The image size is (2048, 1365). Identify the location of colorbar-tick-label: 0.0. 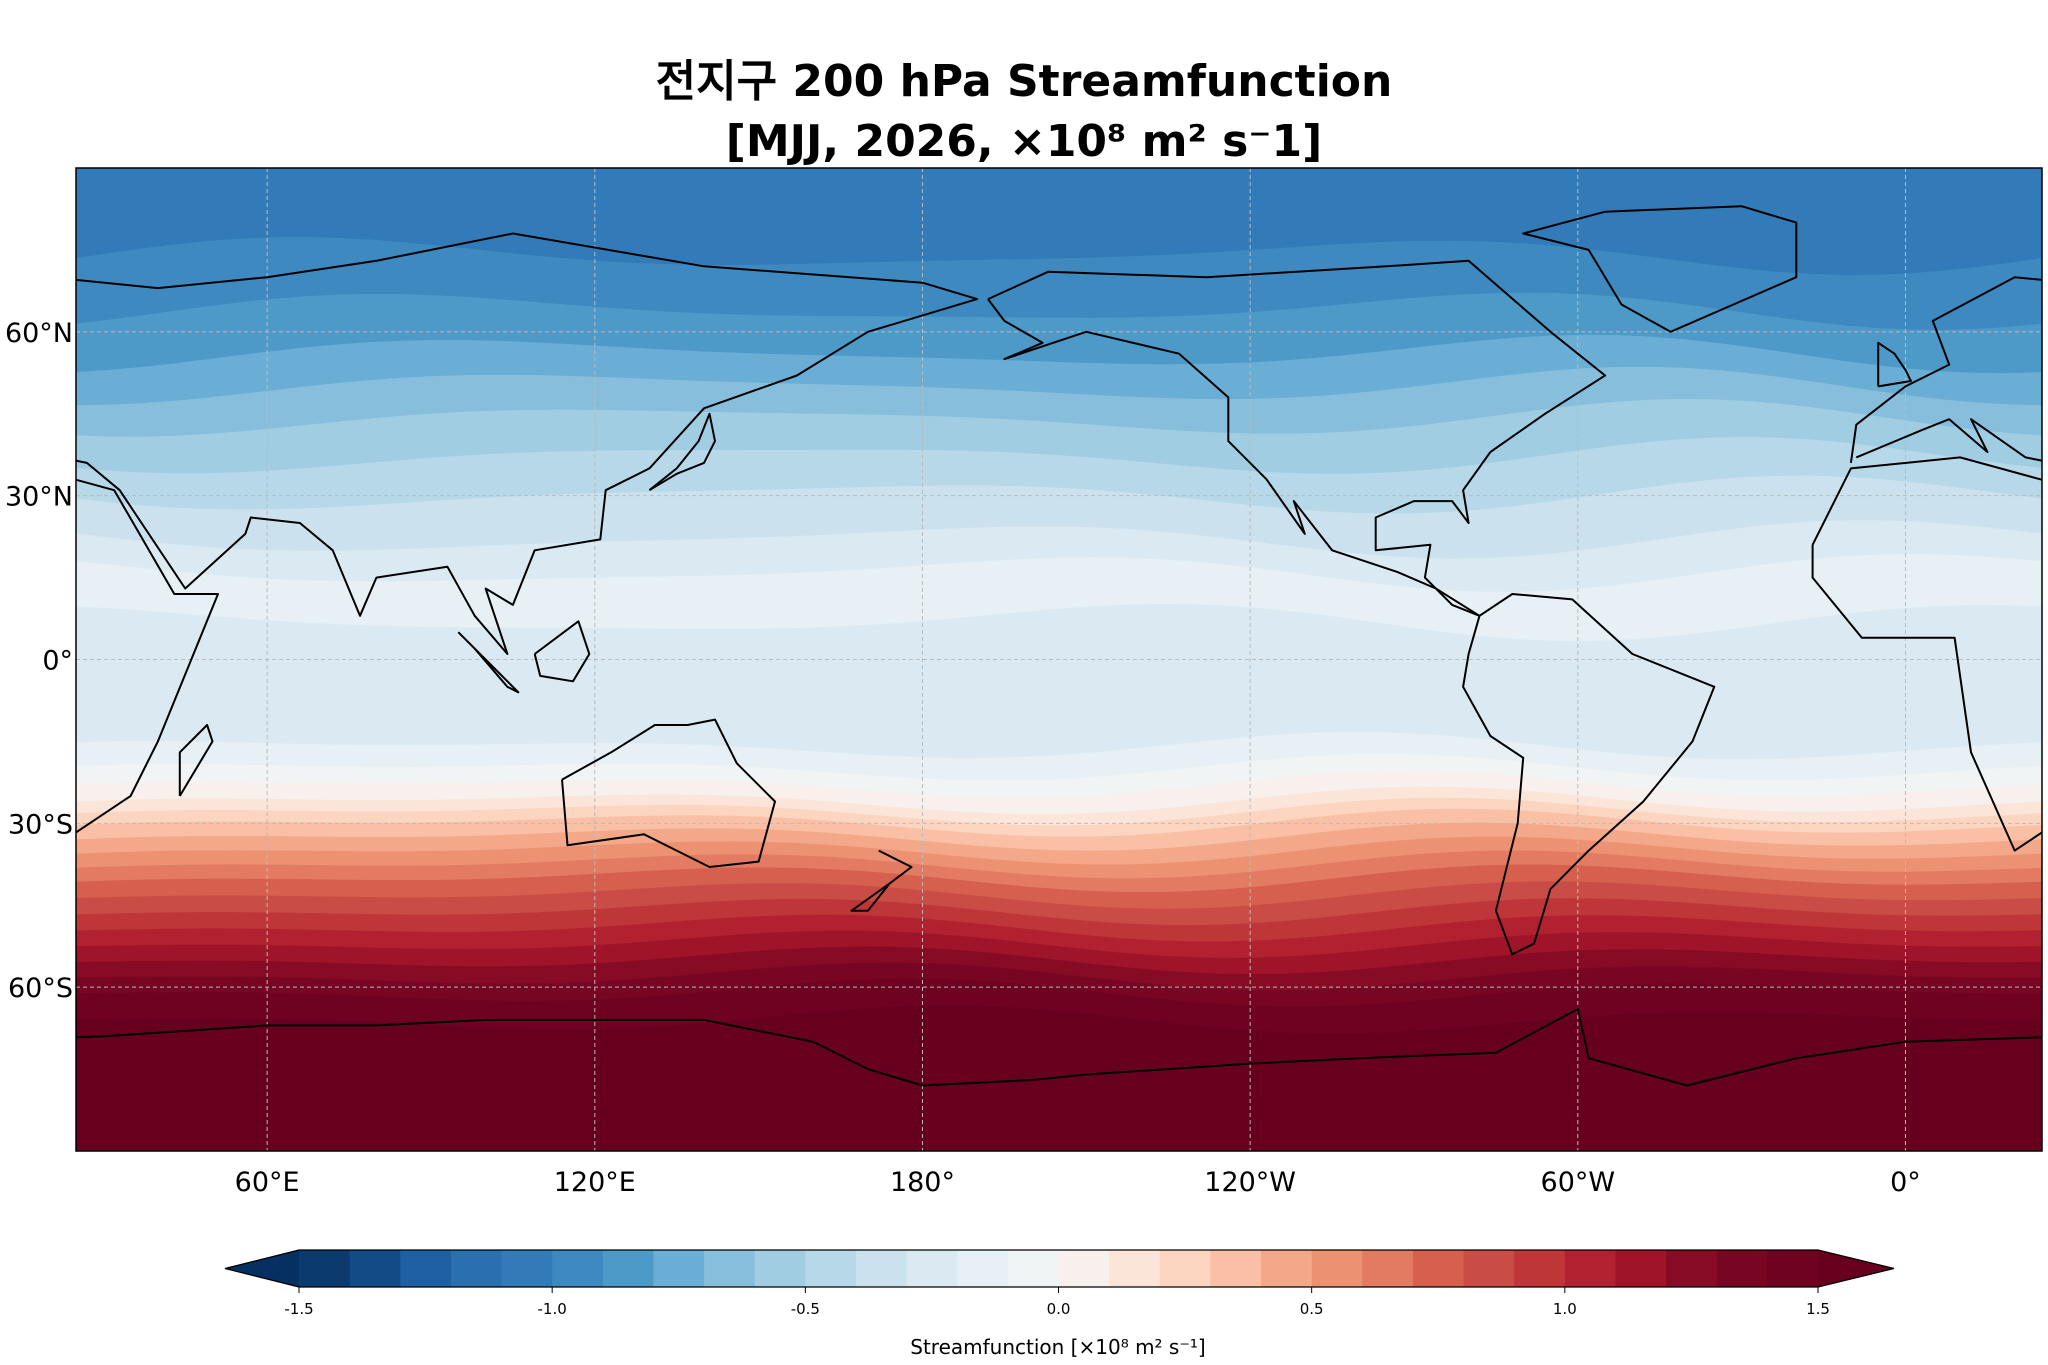
(1059, 1309).